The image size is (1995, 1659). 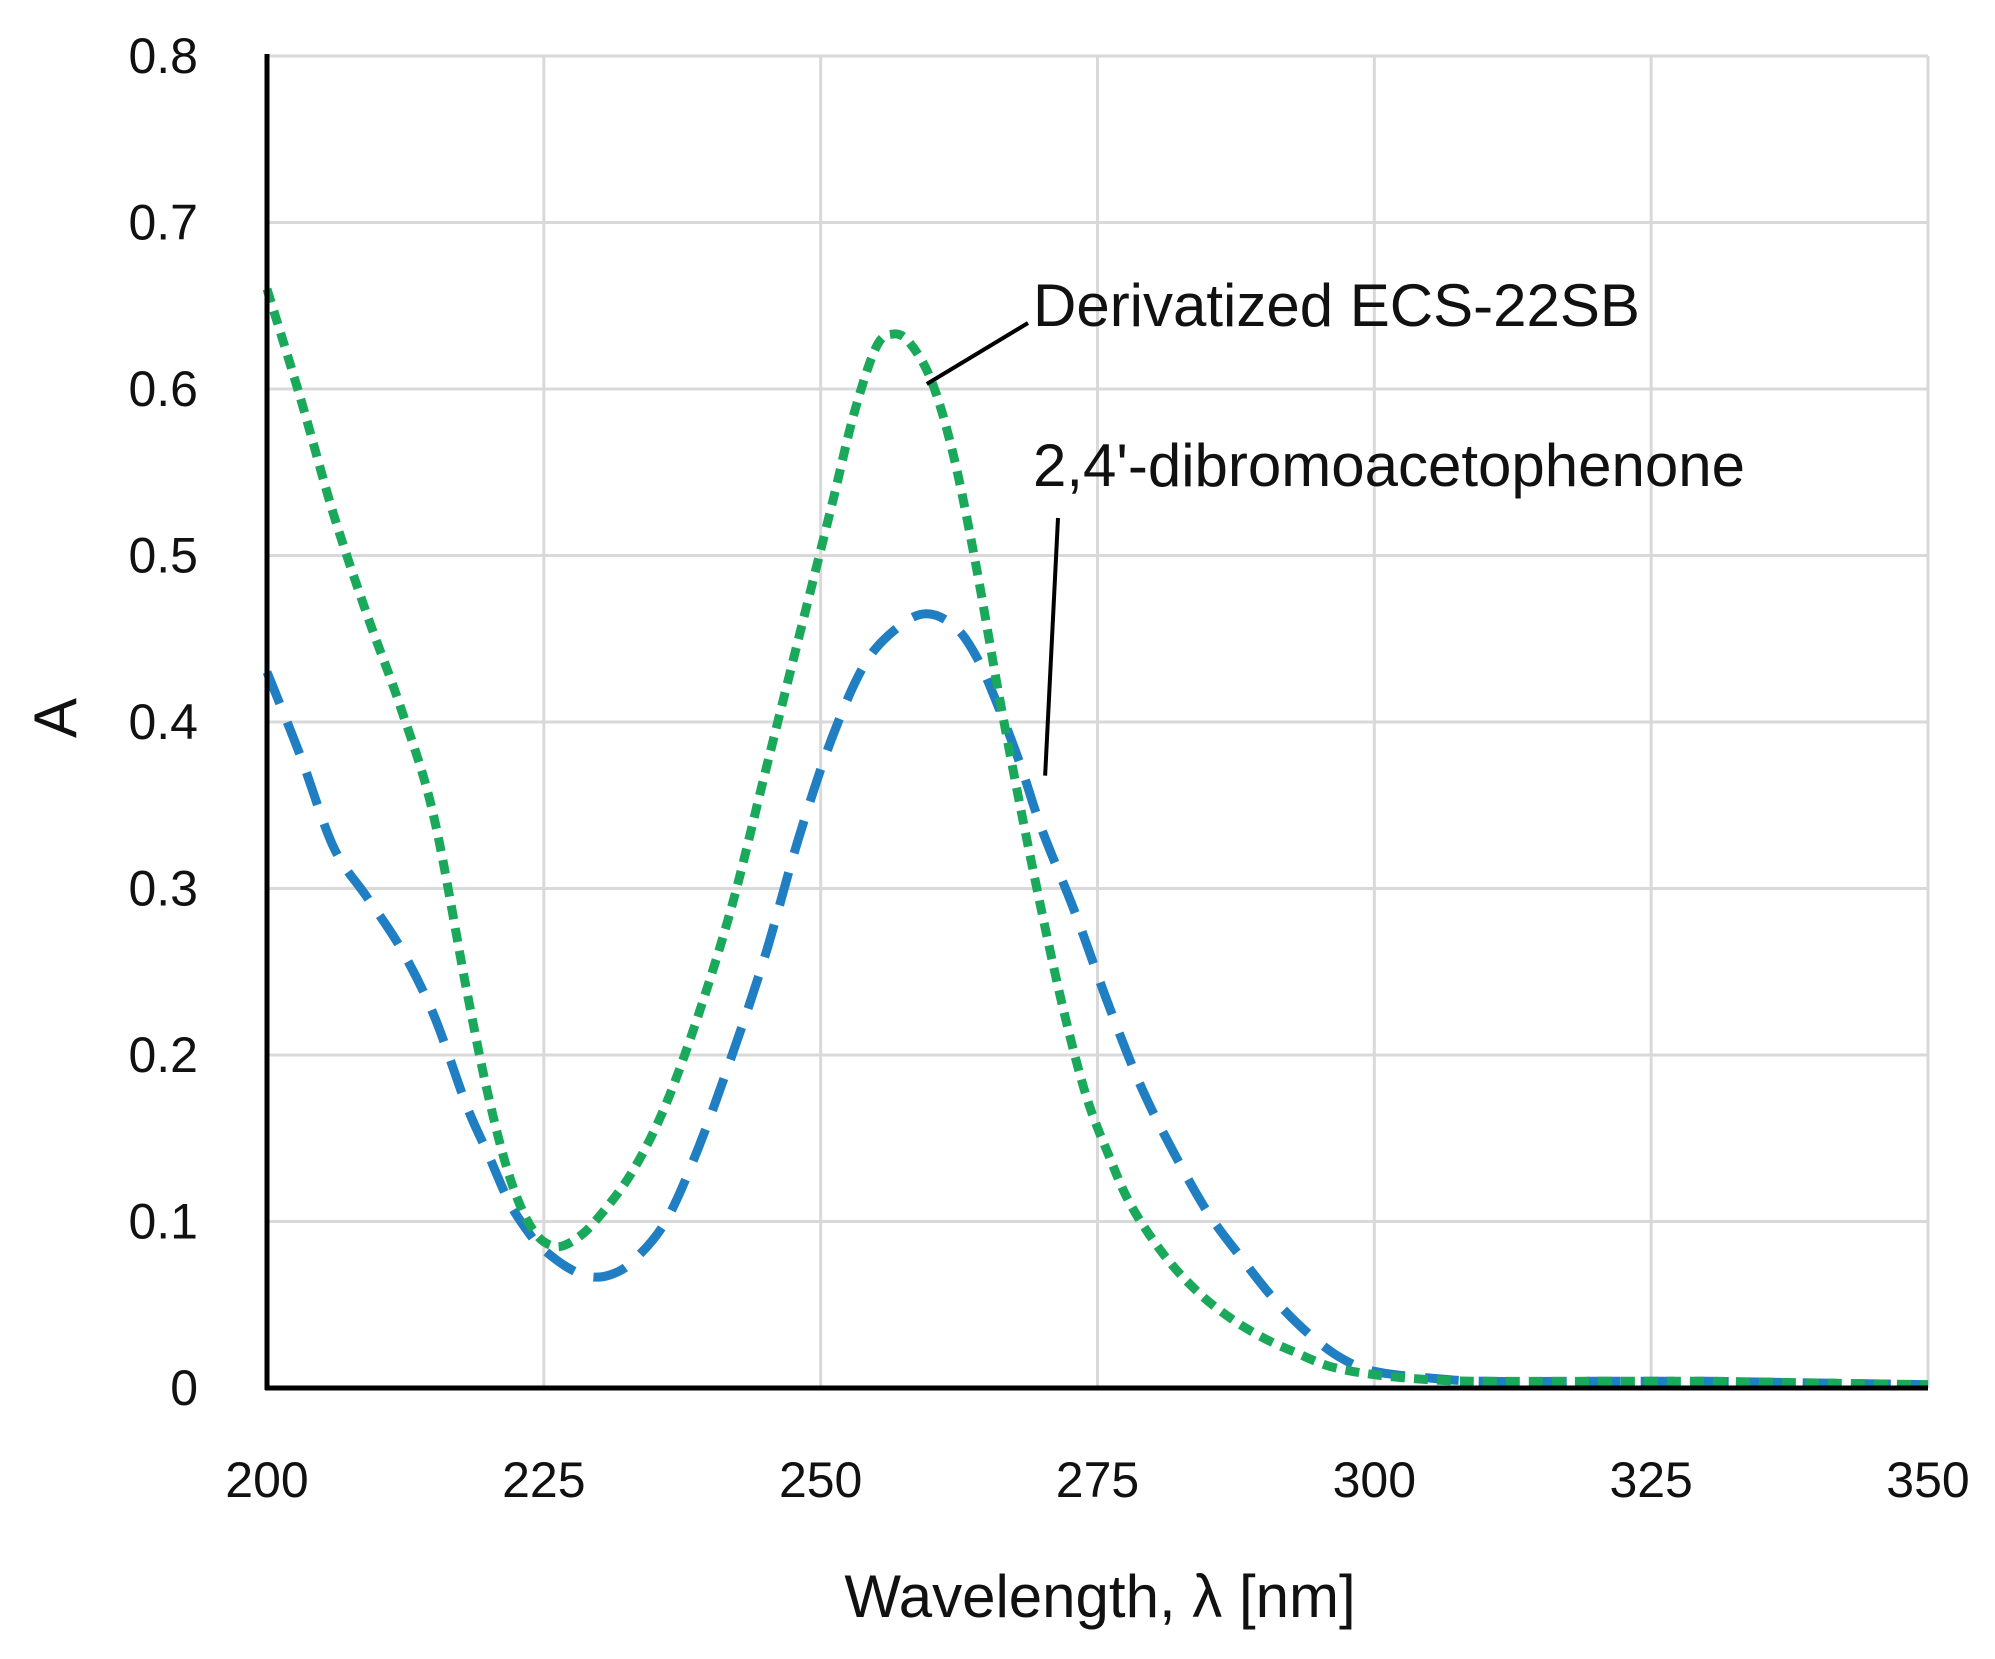 I want to click on annotation-label-dibromoacetophenone: 2,4'-dibromoacetophenone, so click(x=1389, y=465).